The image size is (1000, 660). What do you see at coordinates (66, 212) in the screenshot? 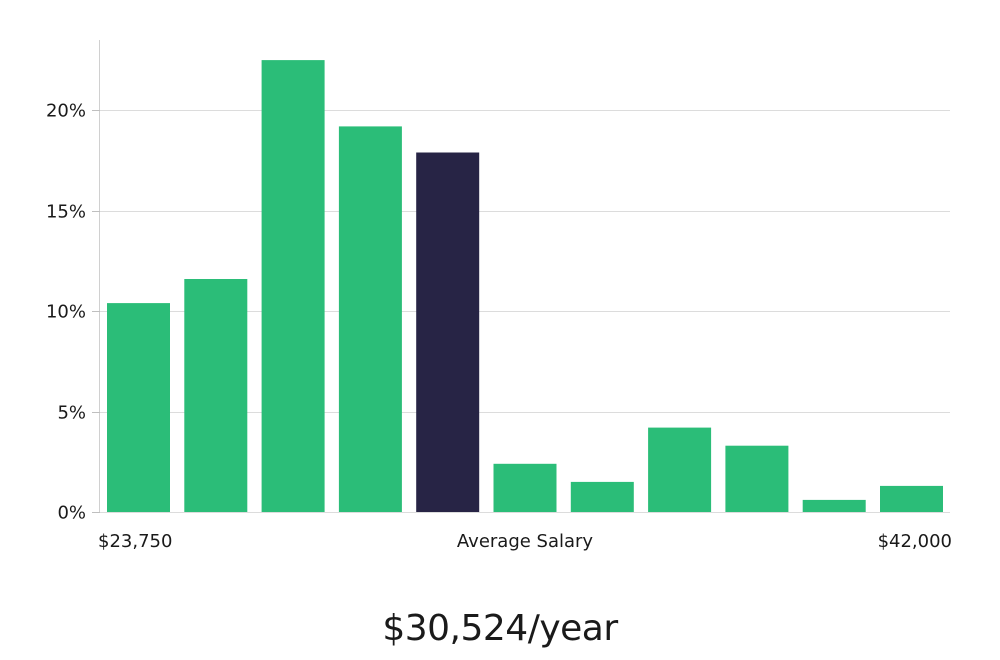
I see `y-tick-label: 15%` at bounding box center [66, 212].